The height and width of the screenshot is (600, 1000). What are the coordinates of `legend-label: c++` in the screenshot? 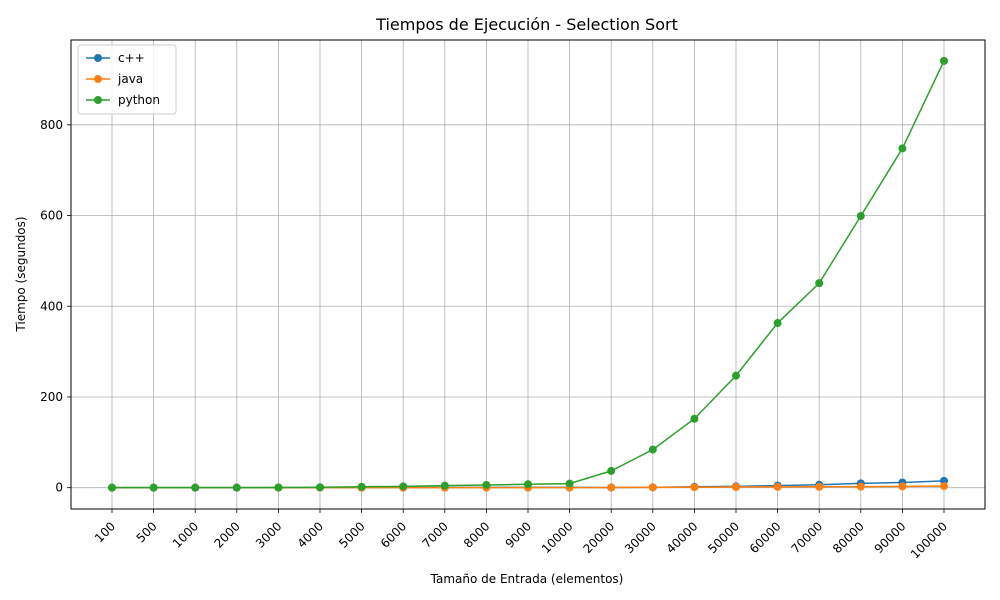 It's located at (131, 58).